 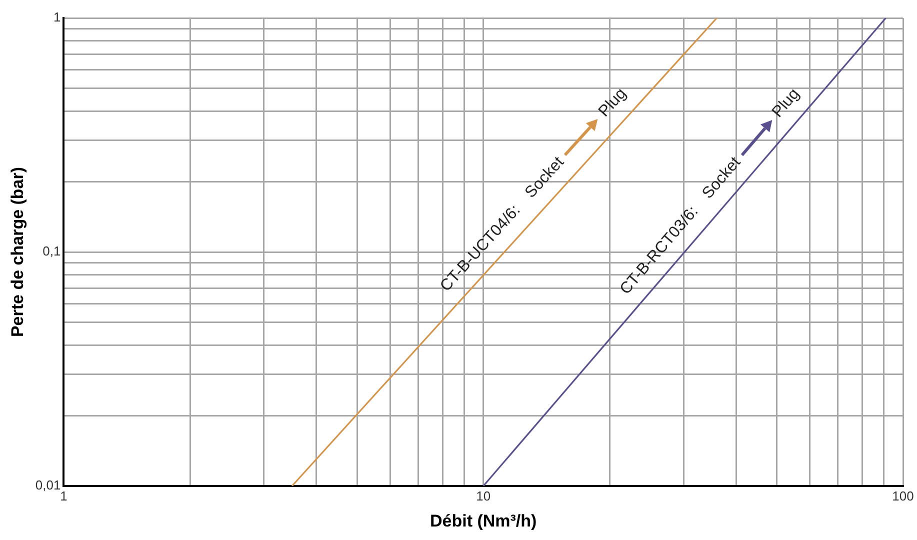 I want to click on x-tick-label: 100, so click(x=903, y=496).